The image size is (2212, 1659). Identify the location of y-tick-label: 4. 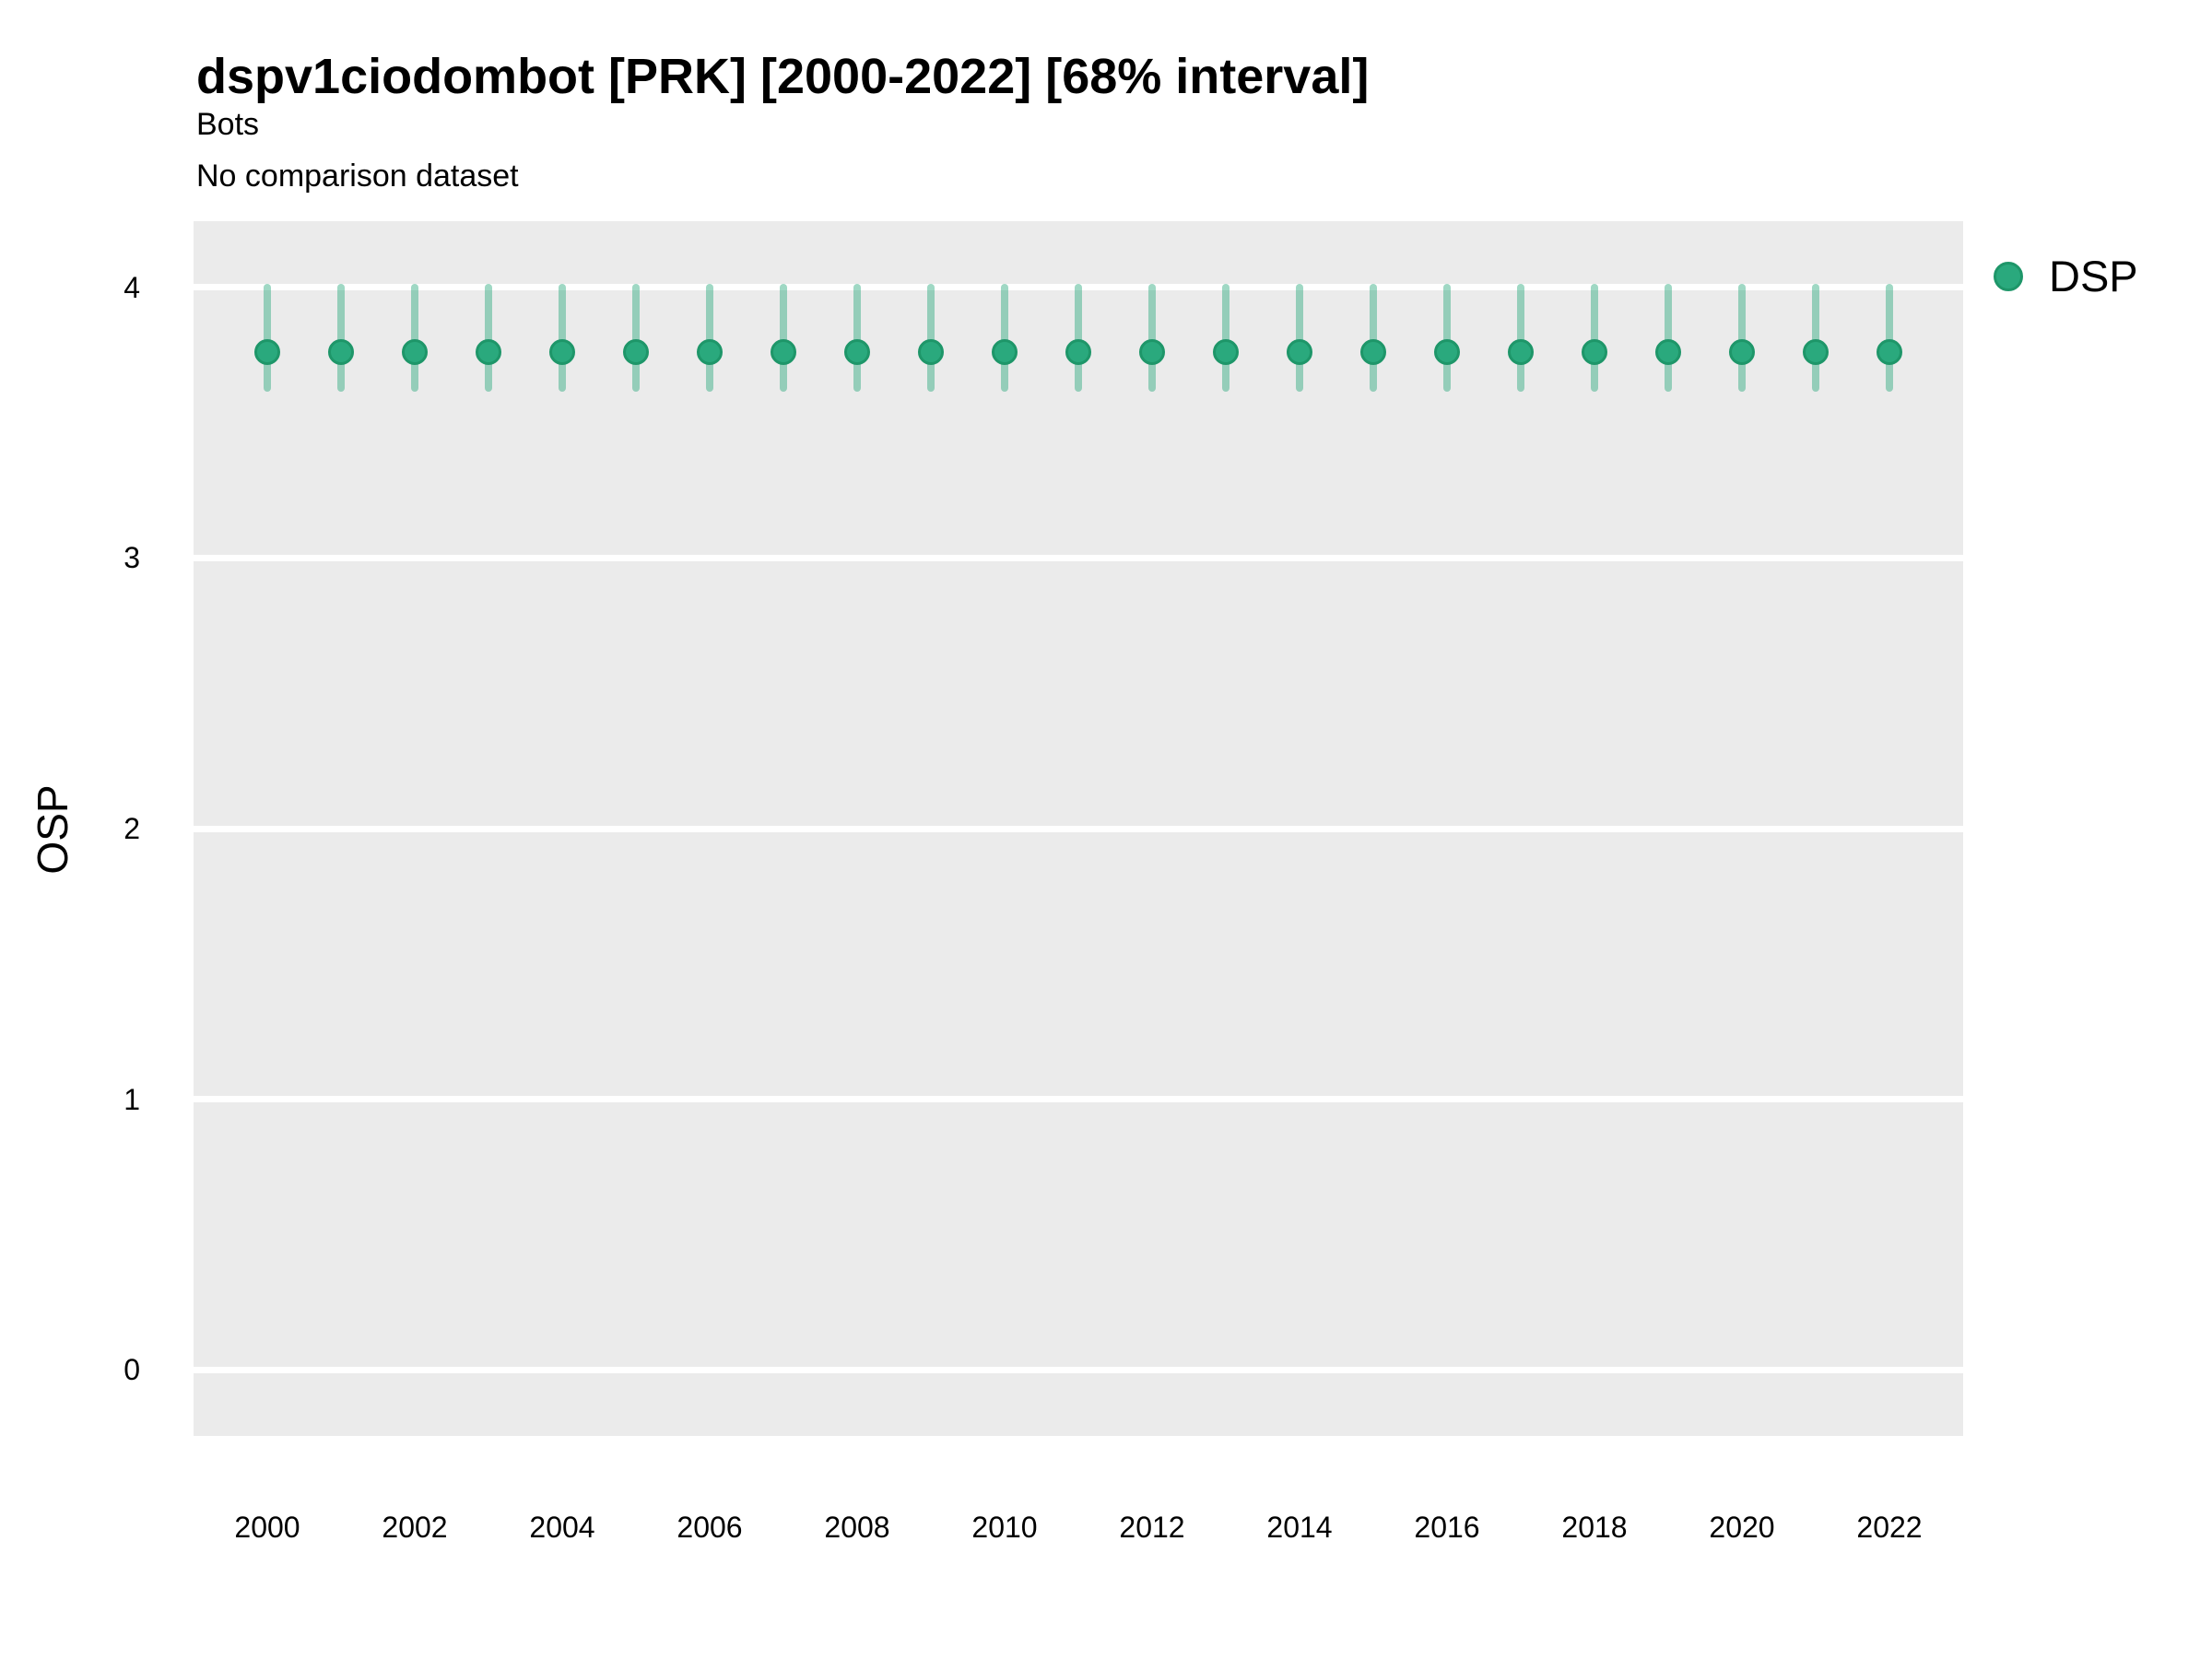
(132, 287).